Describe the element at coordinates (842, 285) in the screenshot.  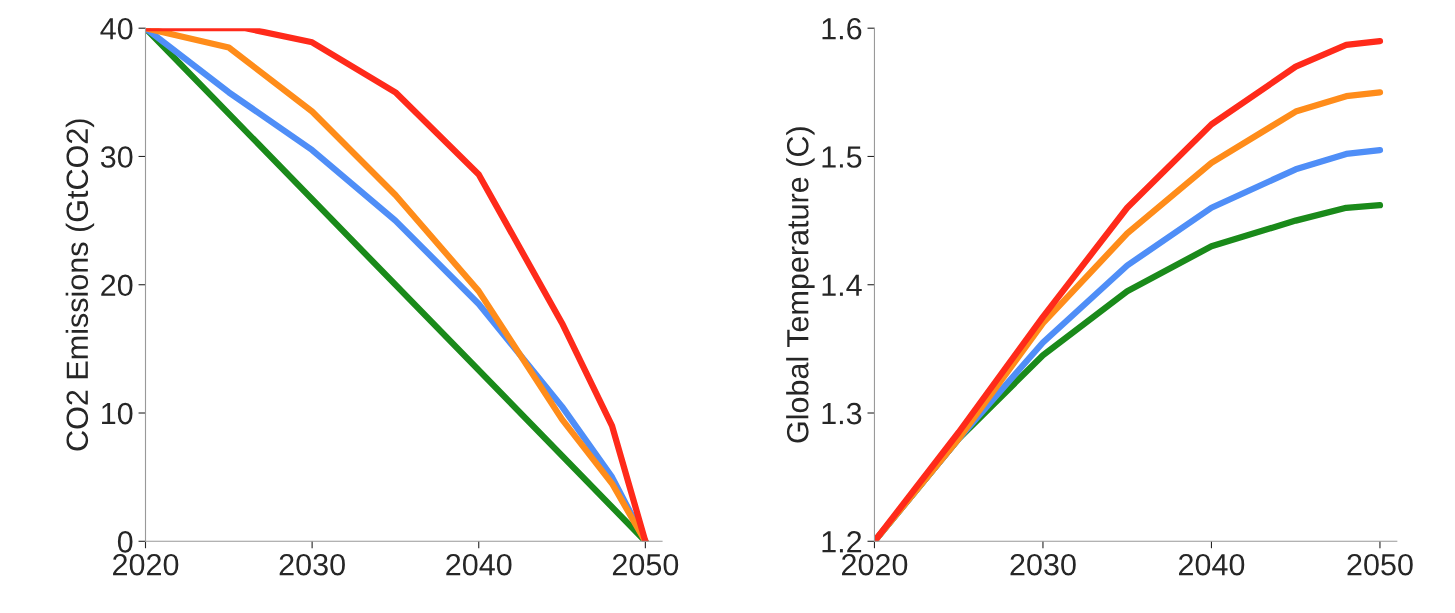
I see `y-tick-label: 1.4` at that location.